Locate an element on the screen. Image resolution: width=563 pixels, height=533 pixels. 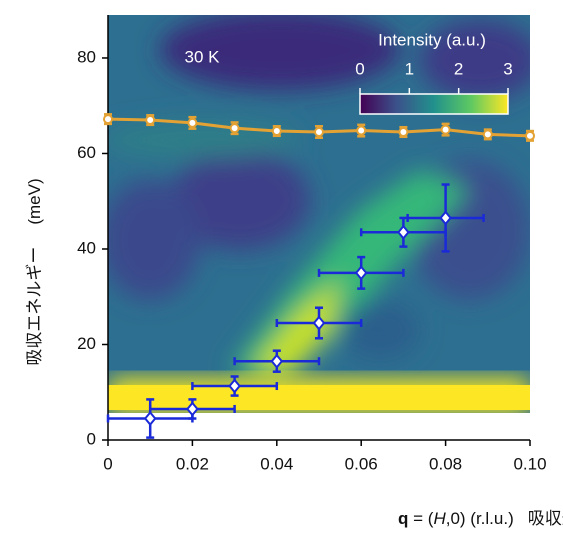
y-tick-label: 80 is located at coordinates (86, 56).